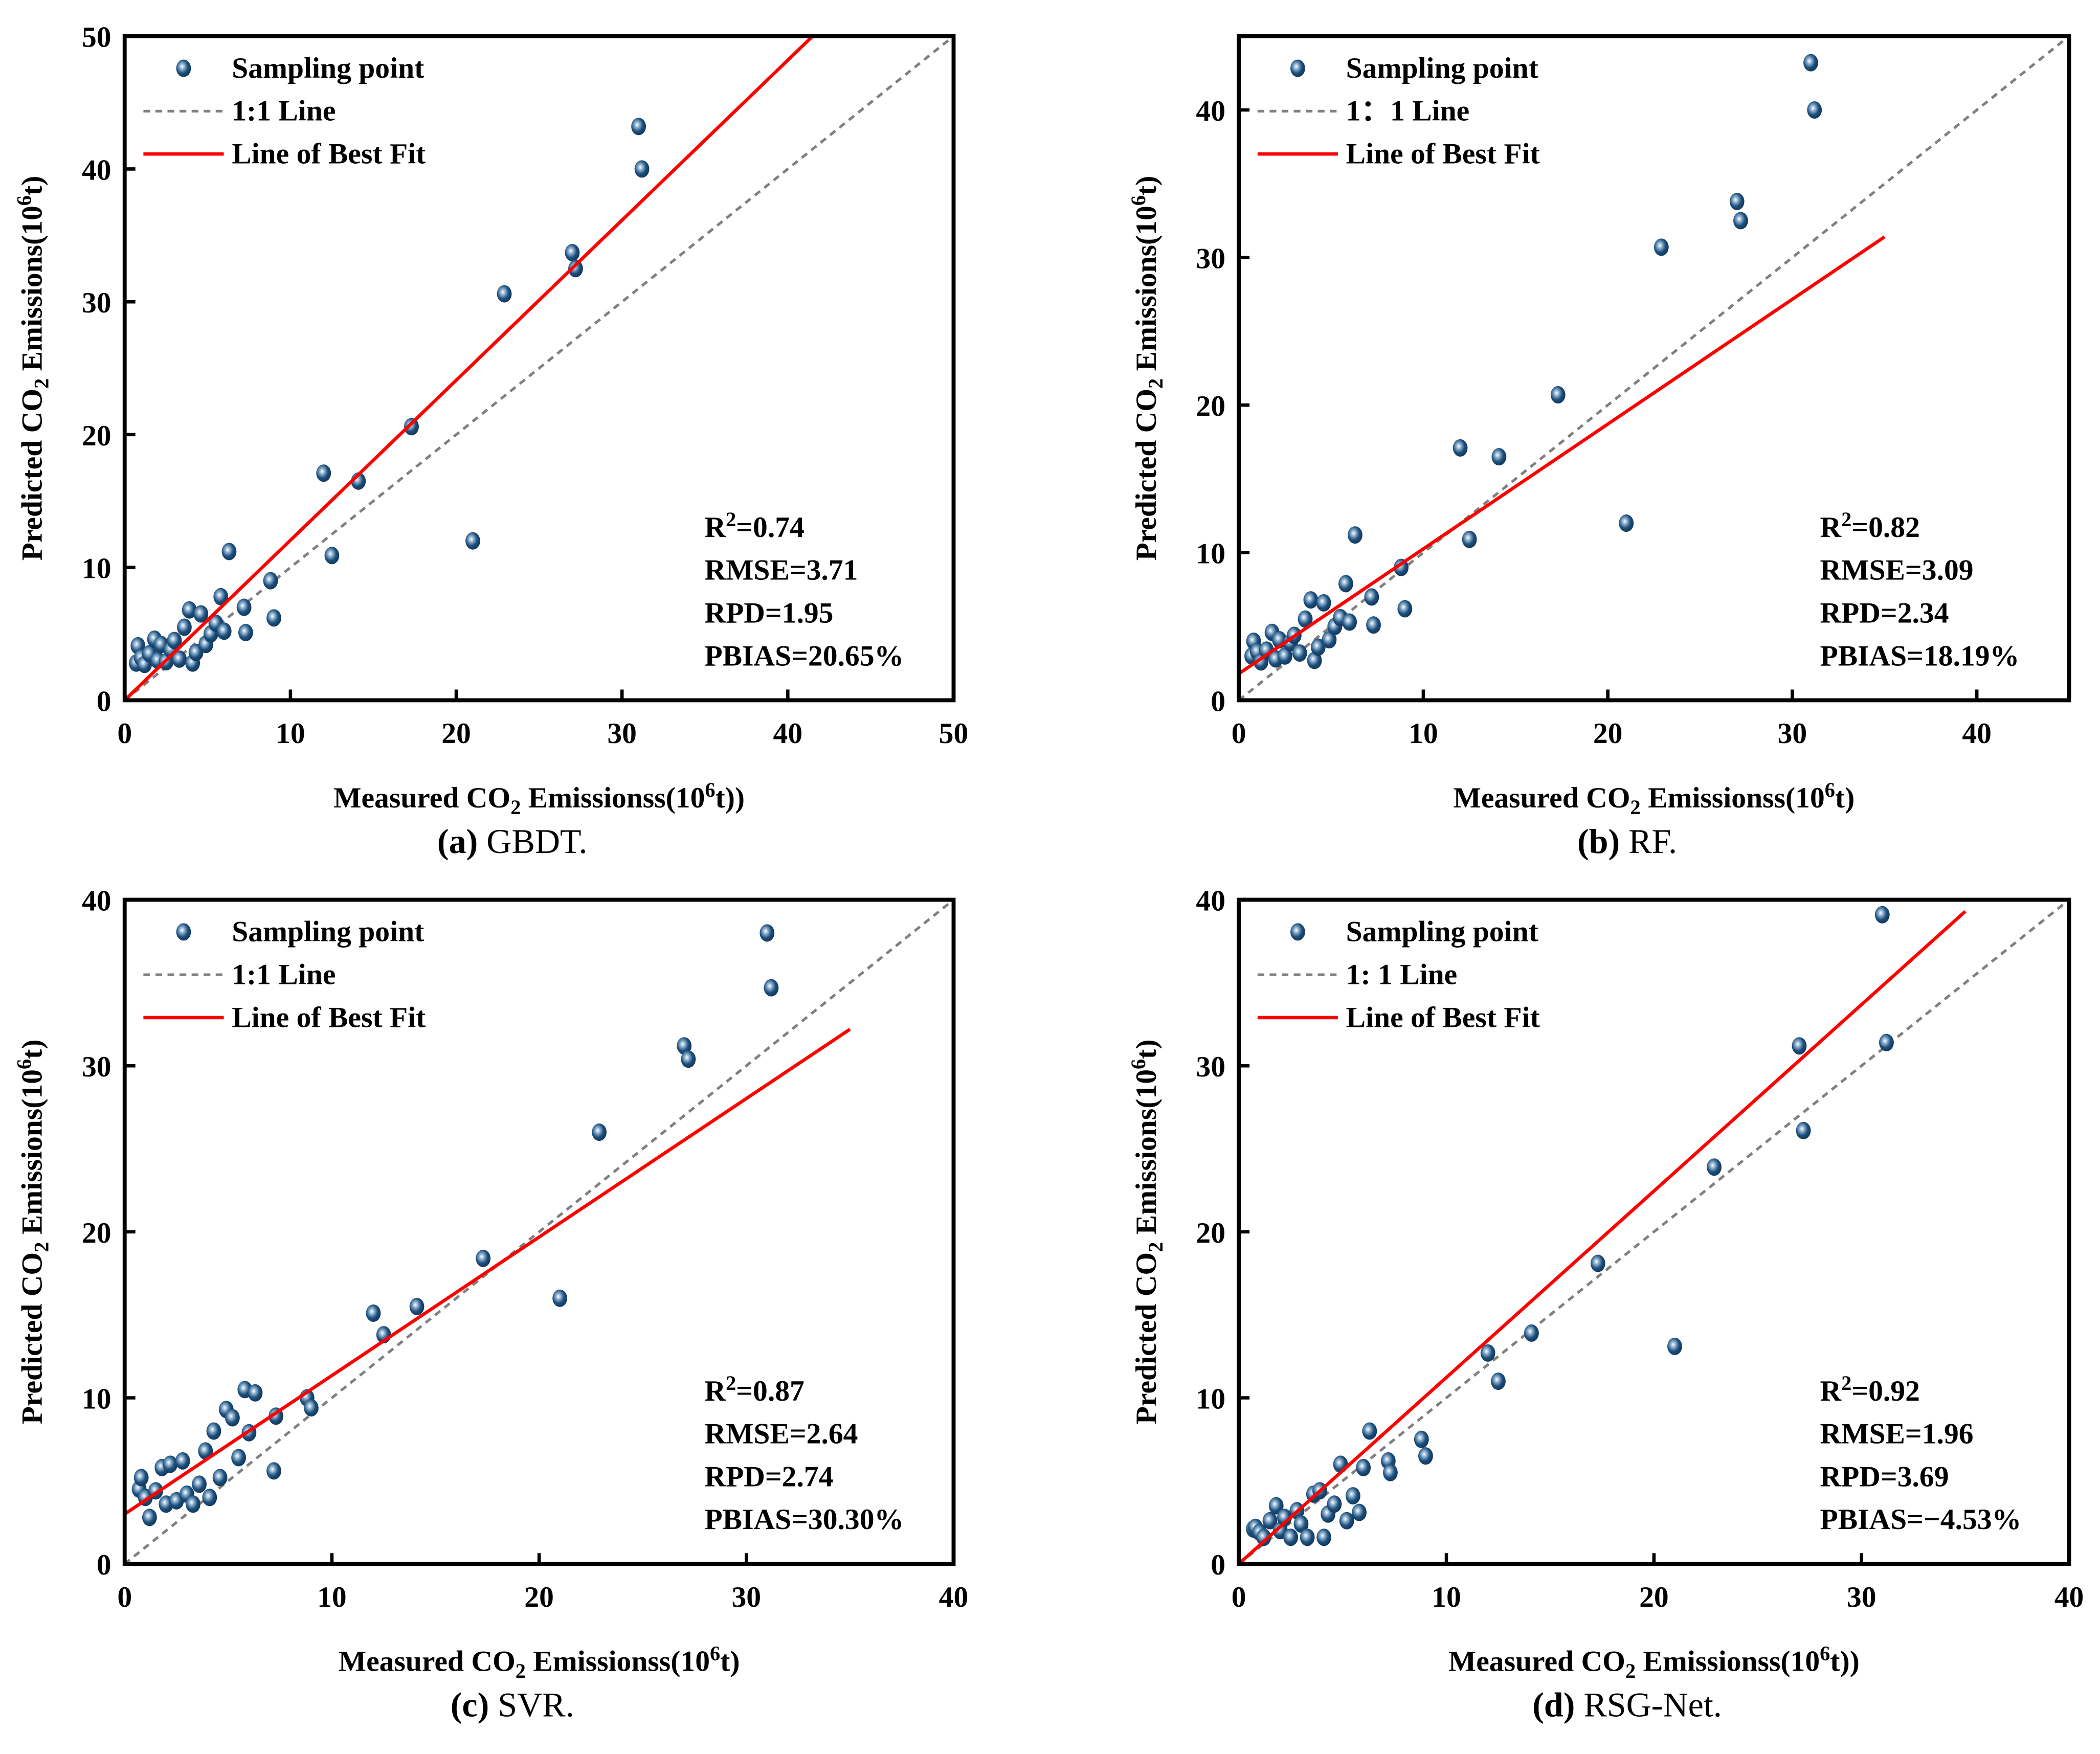  Describe the element at coordinates (512, 841) in the screenshot. I see `panel-caption: (a) GBDT.` at that location.